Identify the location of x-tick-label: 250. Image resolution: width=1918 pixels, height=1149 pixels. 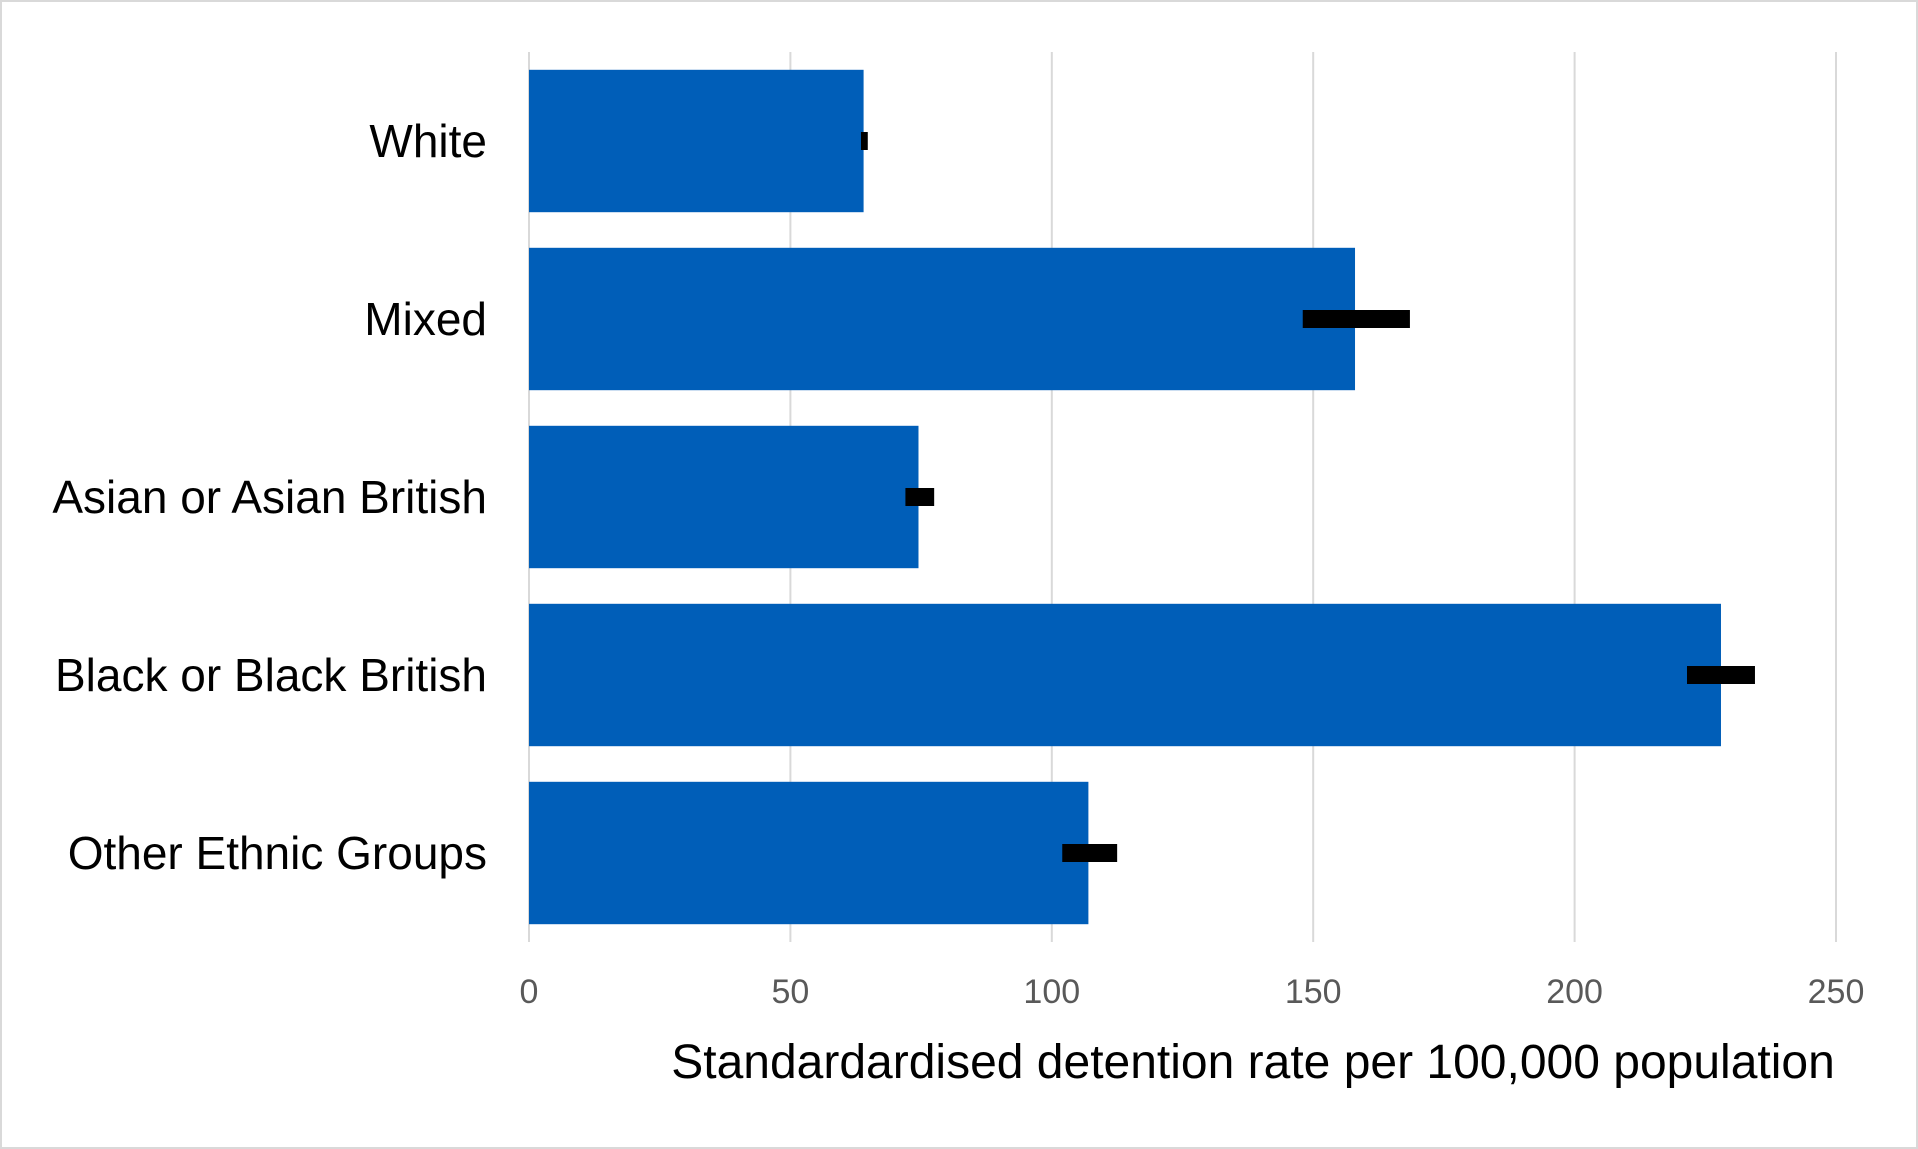
(1836, 992).